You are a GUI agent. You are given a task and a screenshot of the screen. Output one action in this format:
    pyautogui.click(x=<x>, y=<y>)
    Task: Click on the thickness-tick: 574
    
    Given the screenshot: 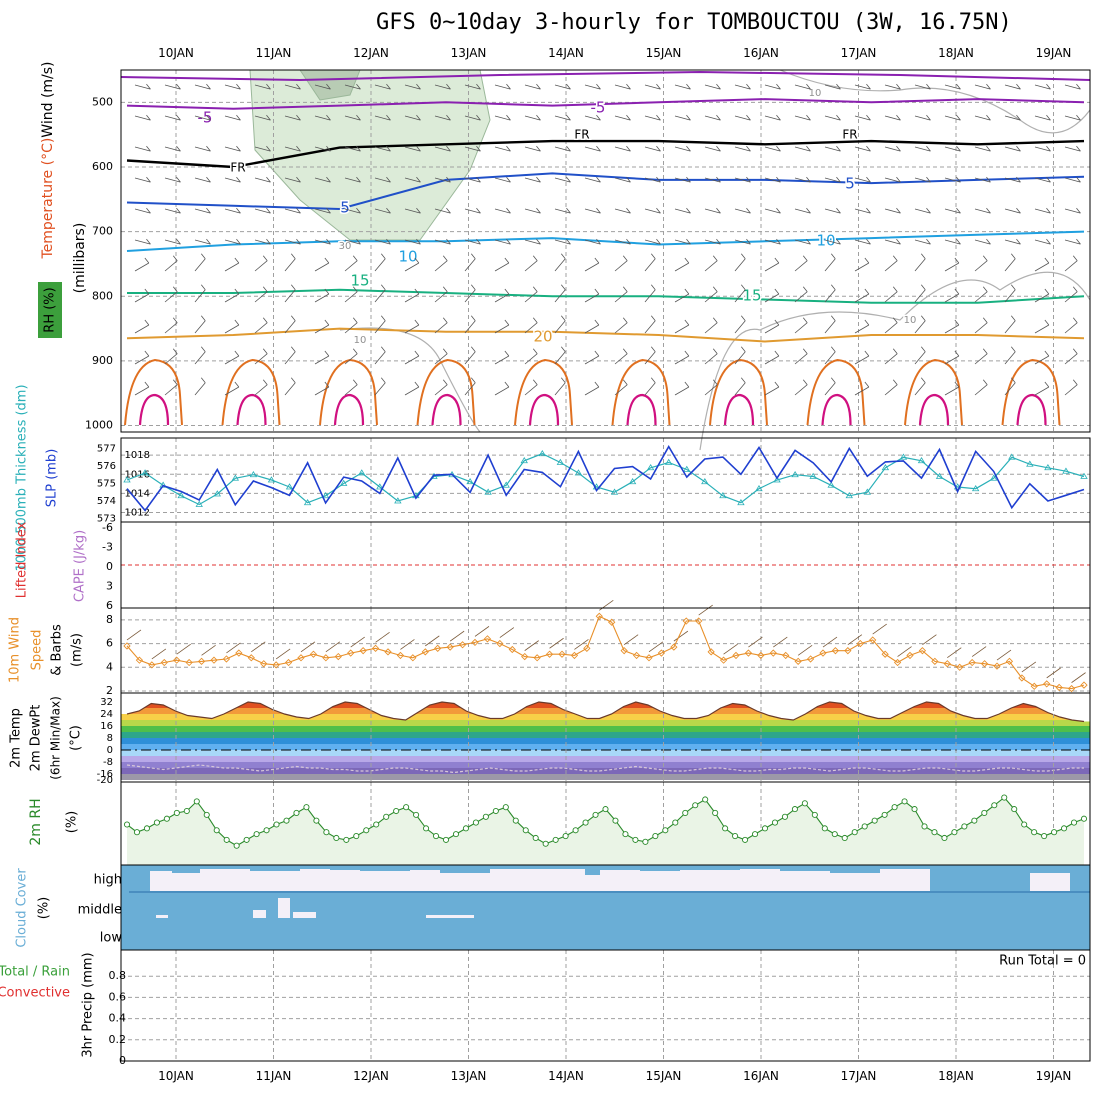 What is the action you would take?
    pyautogui.click(x=106, y=501)
    